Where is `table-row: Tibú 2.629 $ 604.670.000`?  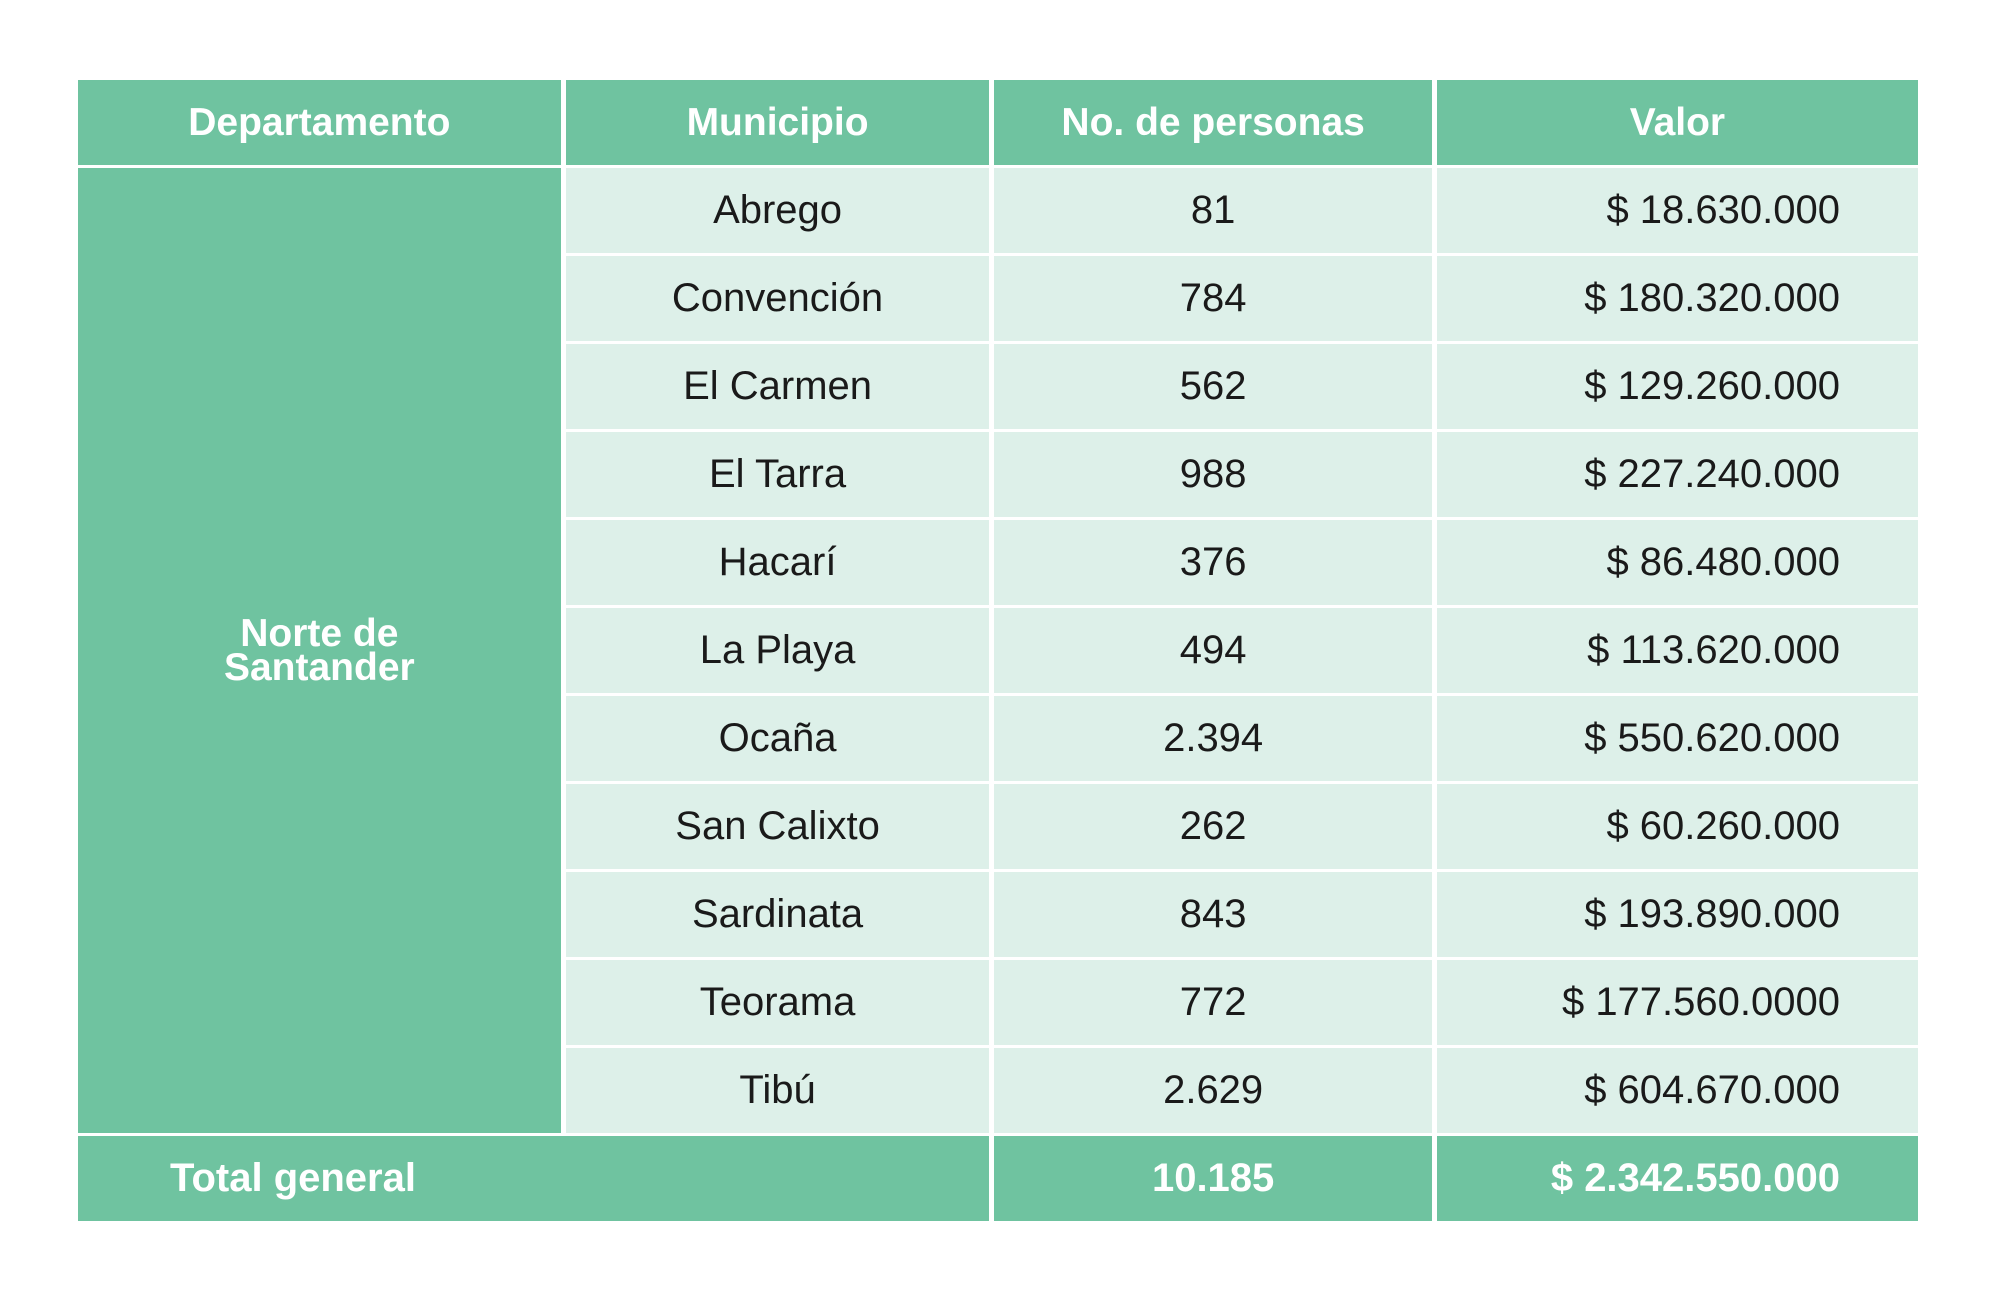 table-row: Tibú 2.629 $ 604.670.000 is located at coordinates (998, 1090).